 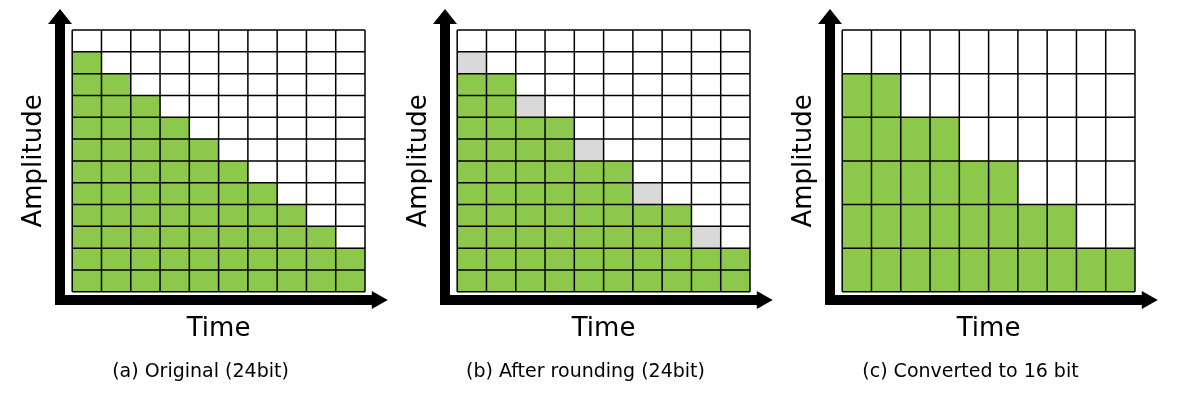 What do you see at coordinates (585, 370) in the screenshot?
I see `text: (b) After rounding (24bit)` at bounding box center [585, 370].